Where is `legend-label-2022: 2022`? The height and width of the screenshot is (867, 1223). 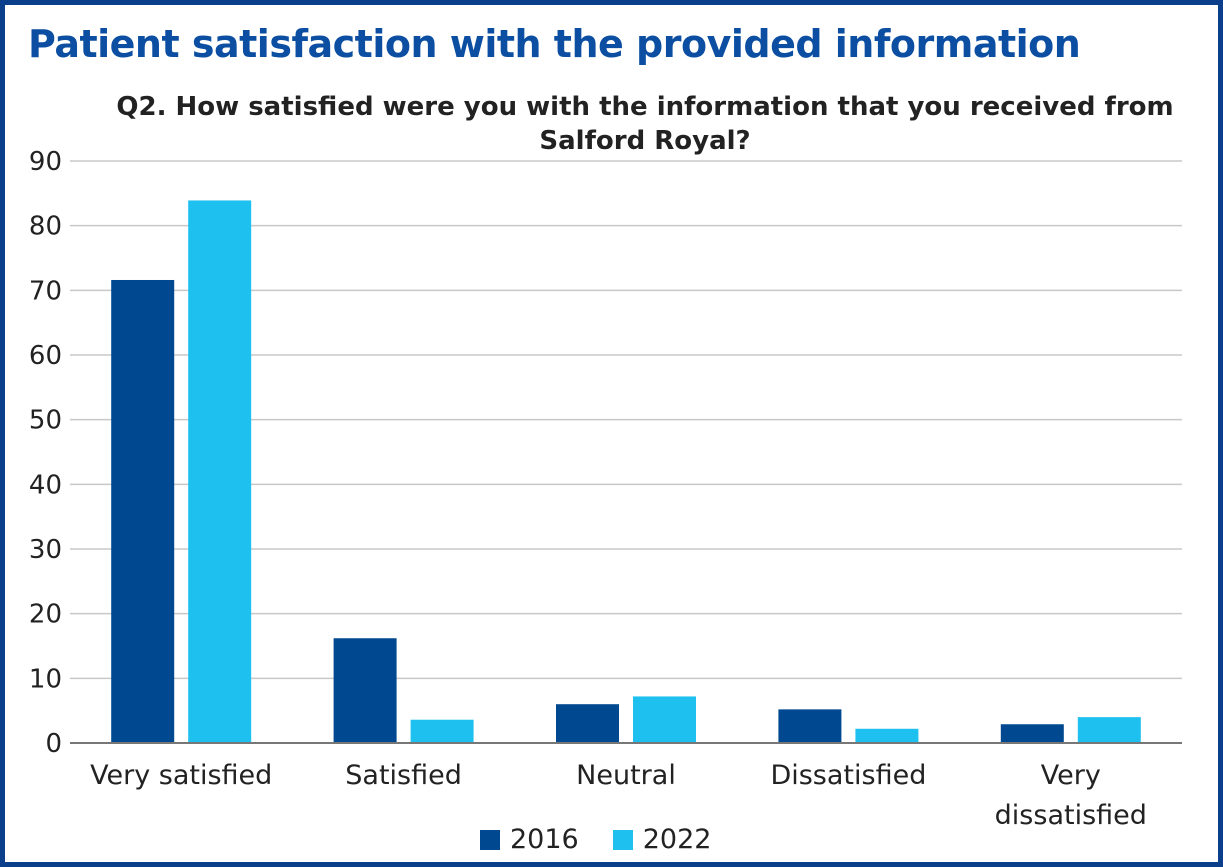
legend-label-2022: 2022 is located at coordinates (677, 839).